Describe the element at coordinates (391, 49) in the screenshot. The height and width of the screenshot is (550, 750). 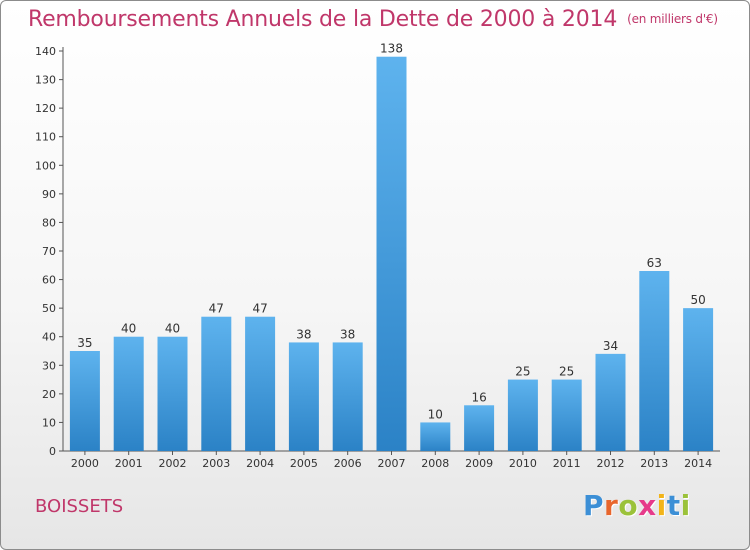
I see `bar-value-label: 138` at that location.